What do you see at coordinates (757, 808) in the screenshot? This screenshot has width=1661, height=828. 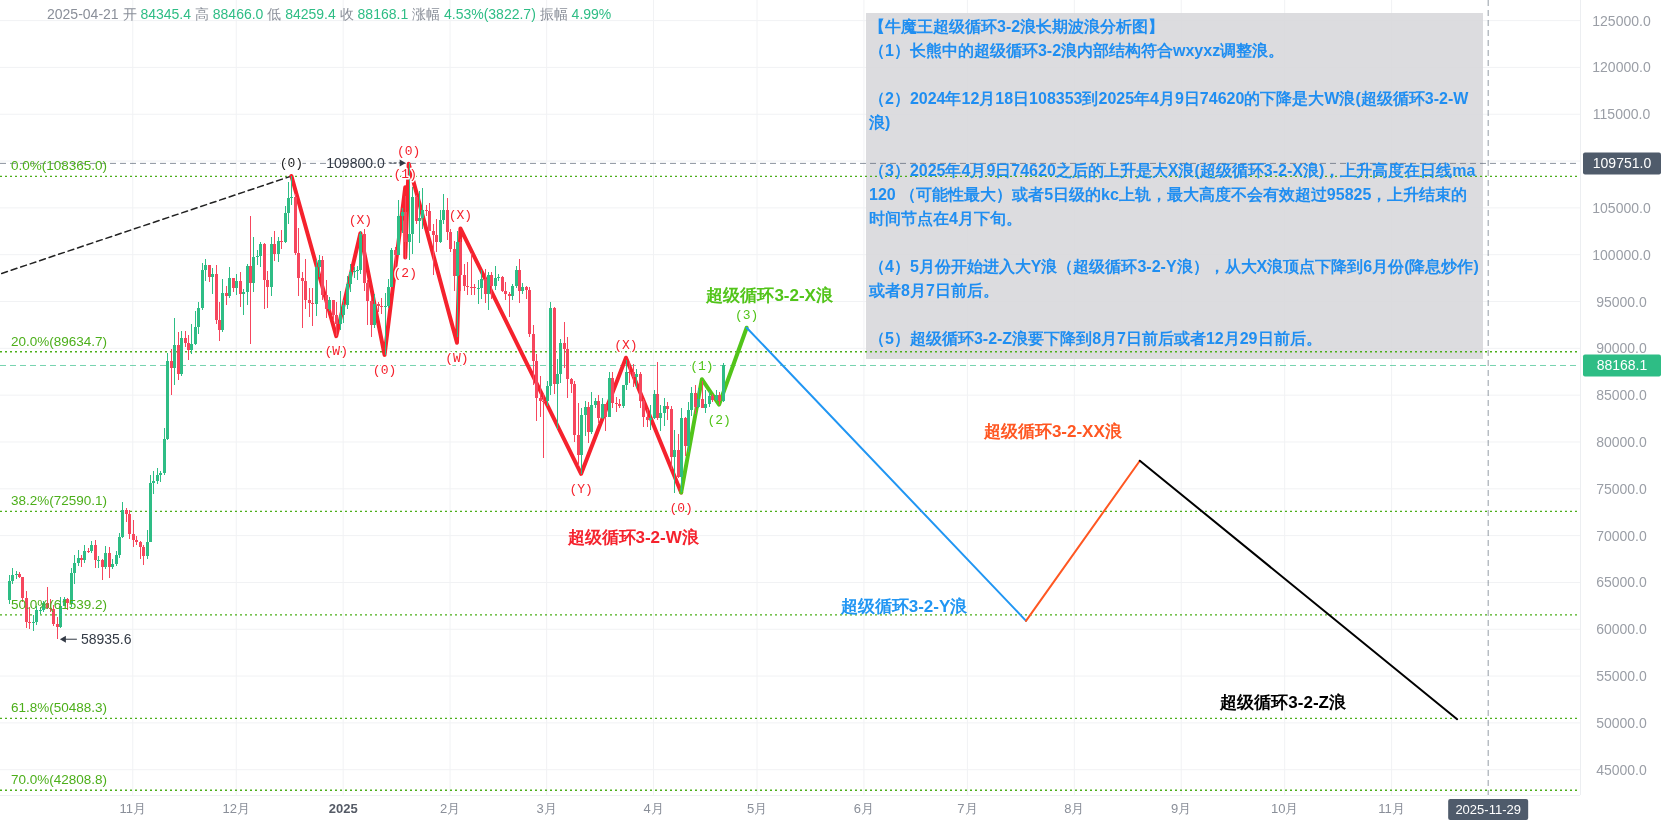 I see `x-tick-label: 5月` at bounding box center [757, 808].